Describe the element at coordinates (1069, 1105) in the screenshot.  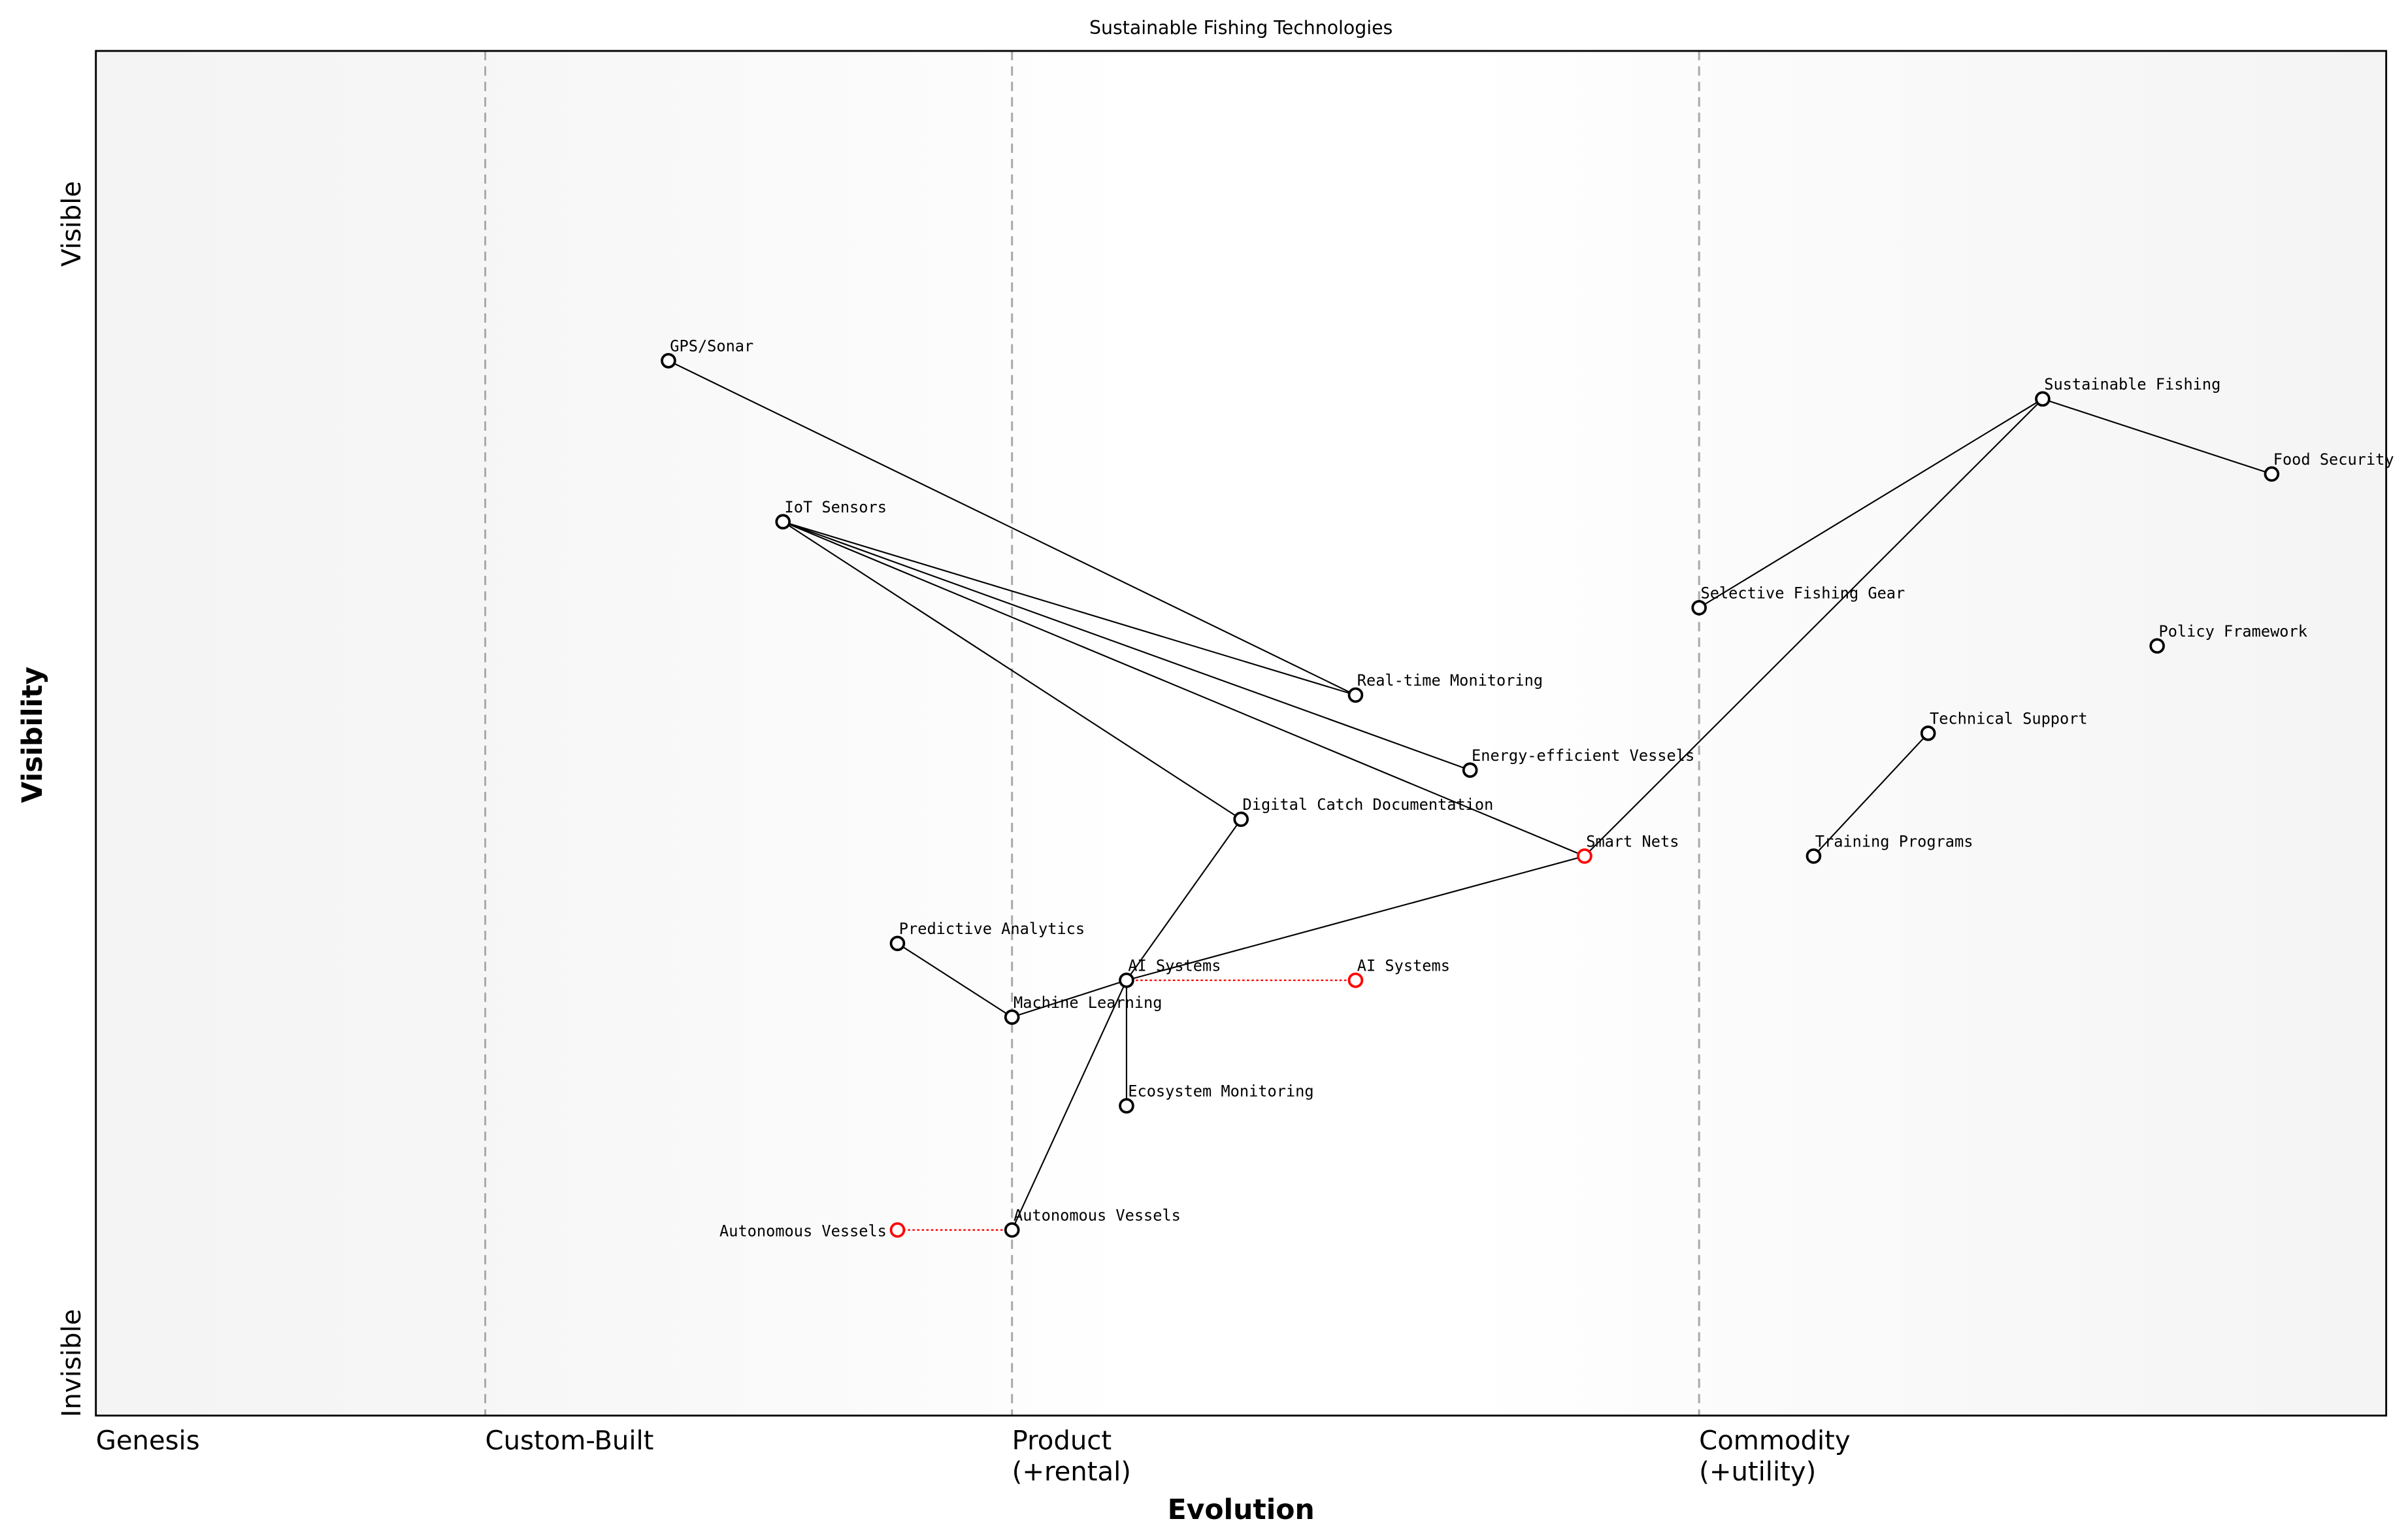
I see `edge-ai-autonomous` at that location.